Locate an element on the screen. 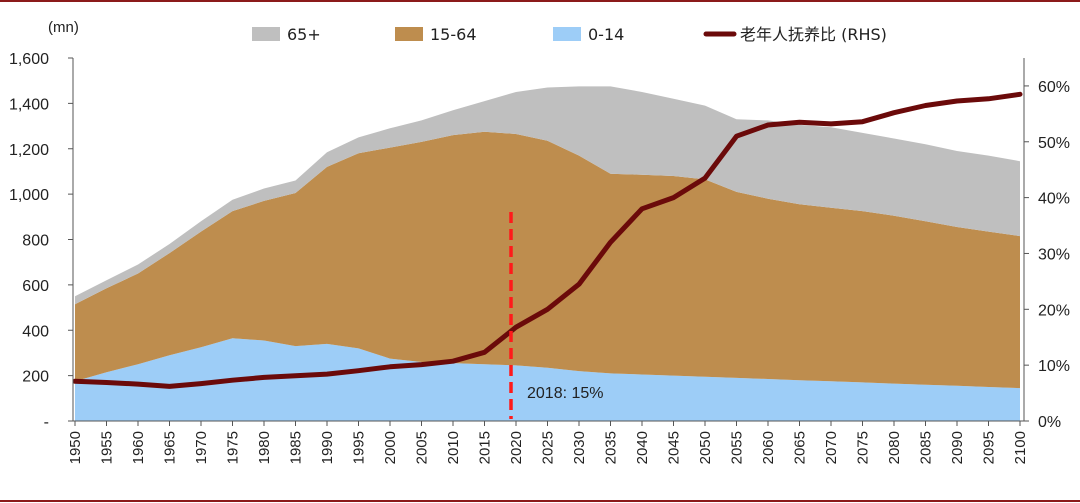 The image size is (1080, 503). left-axis-tick-label: 400 is located at coordinates (35, 331).